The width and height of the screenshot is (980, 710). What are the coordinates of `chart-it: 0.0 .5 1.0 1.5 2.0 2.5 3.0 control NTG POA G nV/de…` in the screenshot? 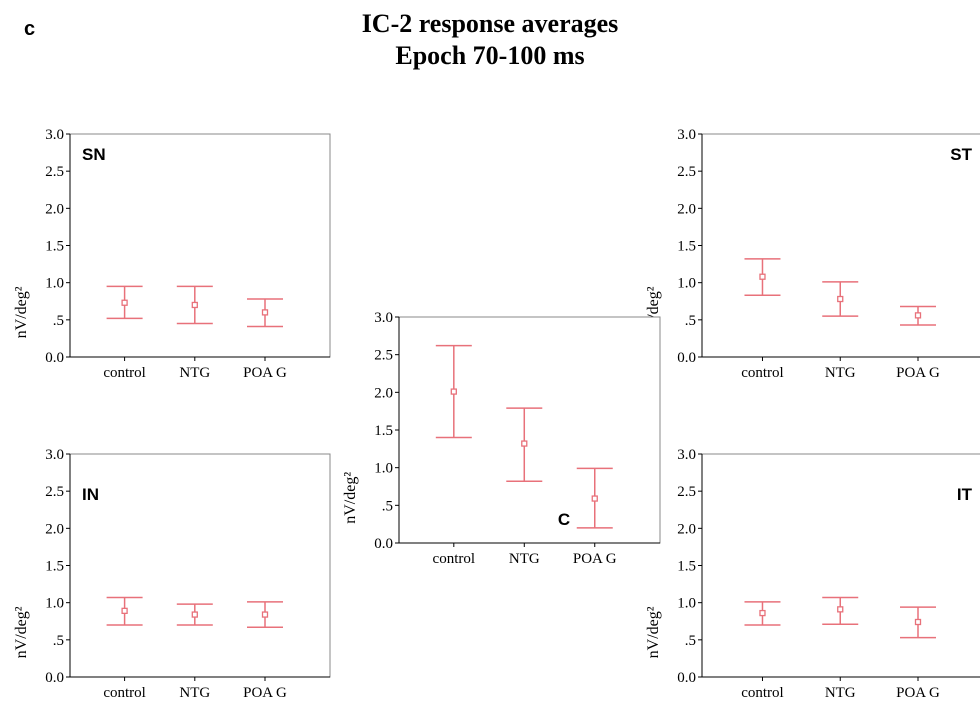 It's located at (812, 574).